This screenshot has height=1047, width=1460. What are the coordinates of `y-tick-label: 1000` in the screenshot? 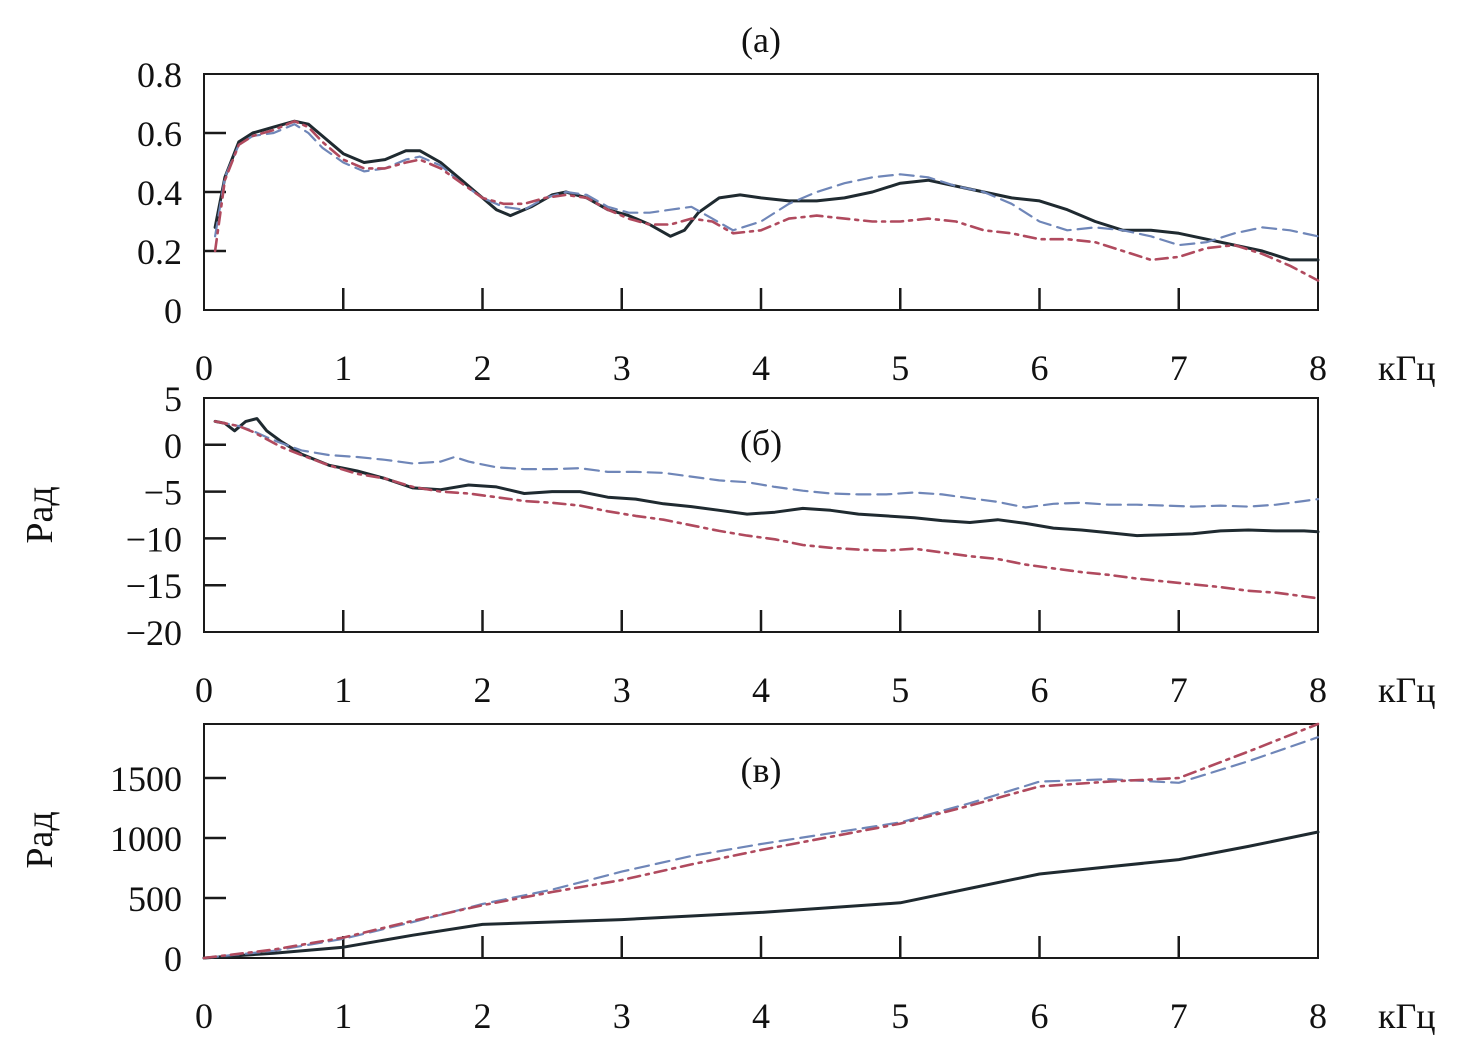 It's located at (146, 839).